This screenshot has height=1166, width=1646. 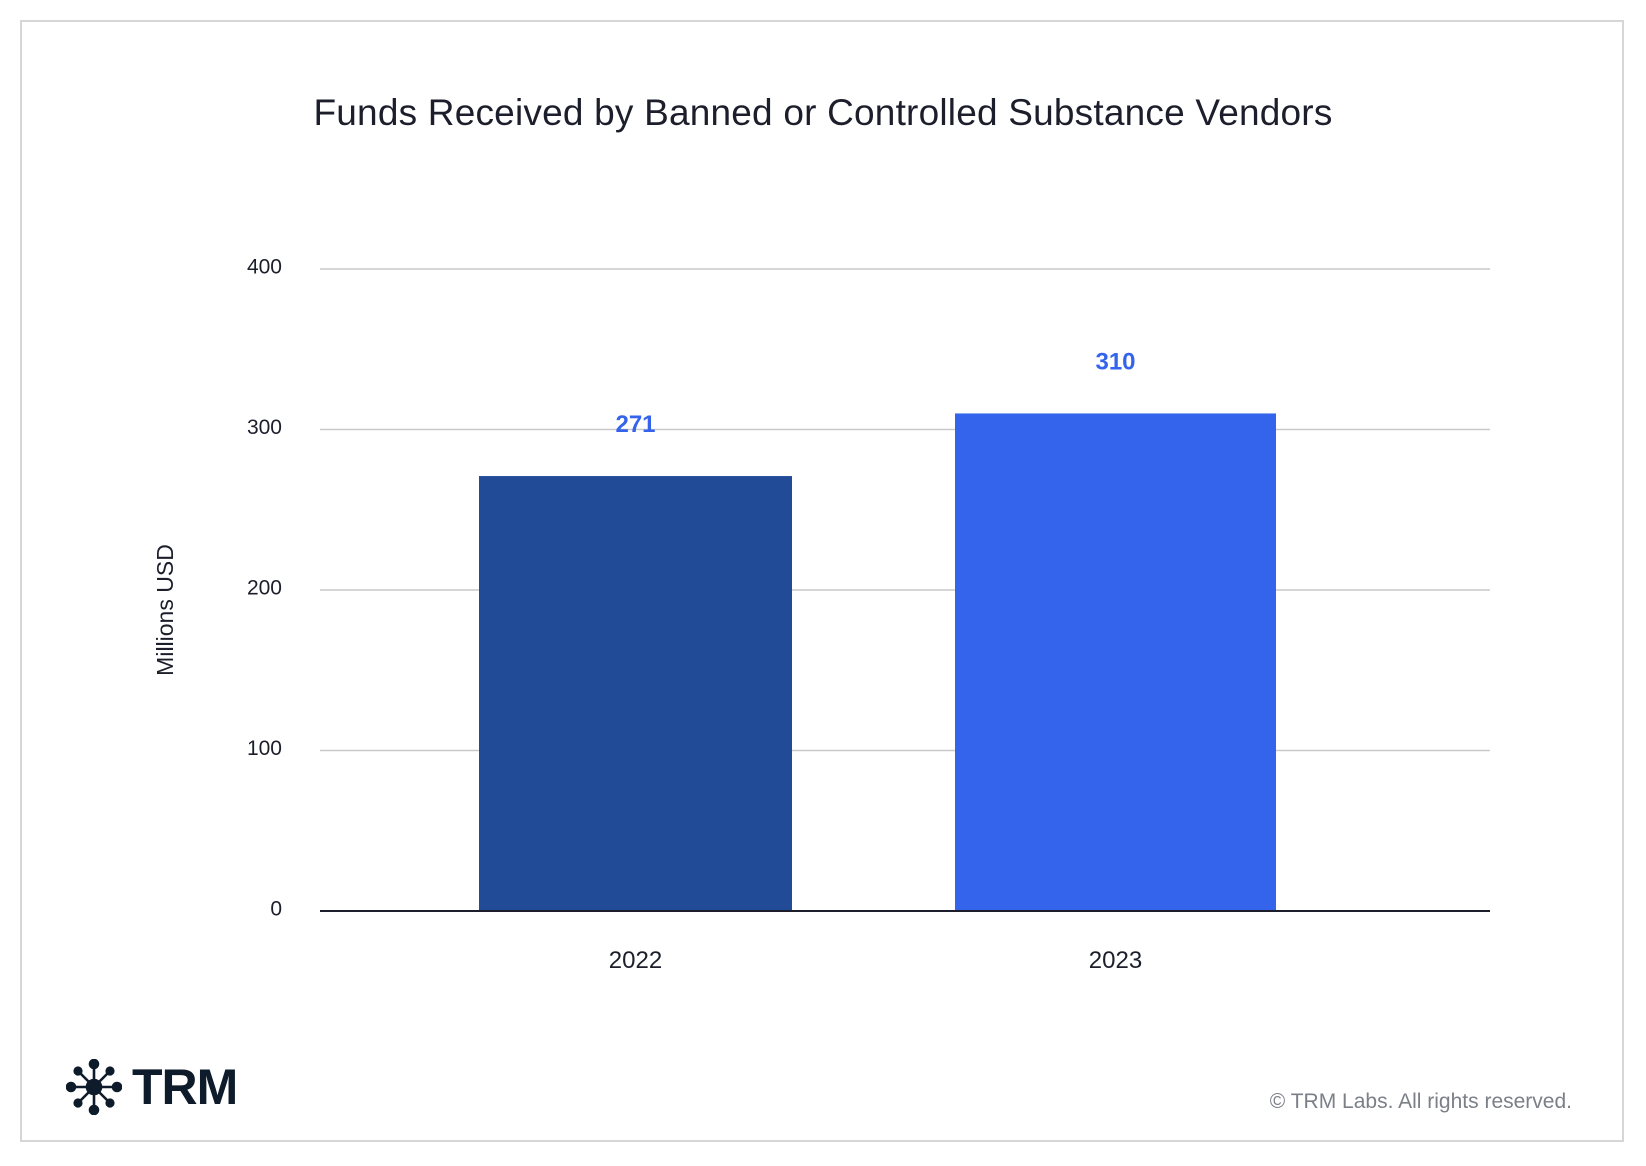 I want to click on y-axis-label: Millions USD, so click(x=165, y=610).